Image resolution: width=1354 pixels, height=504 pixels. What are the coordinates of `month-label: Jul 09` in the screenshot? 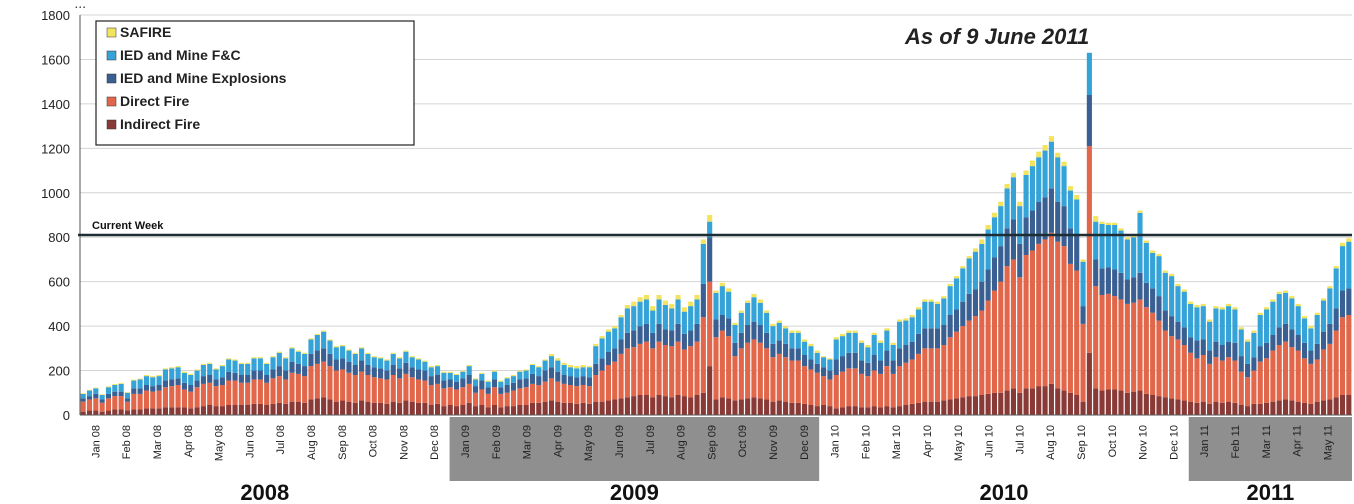 It's located at (651, 439).